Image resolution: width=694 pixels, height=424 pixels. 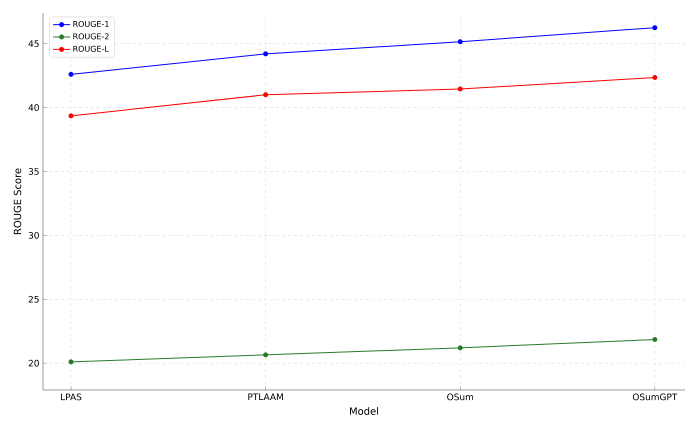 I want to click on y-tick-label: 25, so click(x=33, y=299).